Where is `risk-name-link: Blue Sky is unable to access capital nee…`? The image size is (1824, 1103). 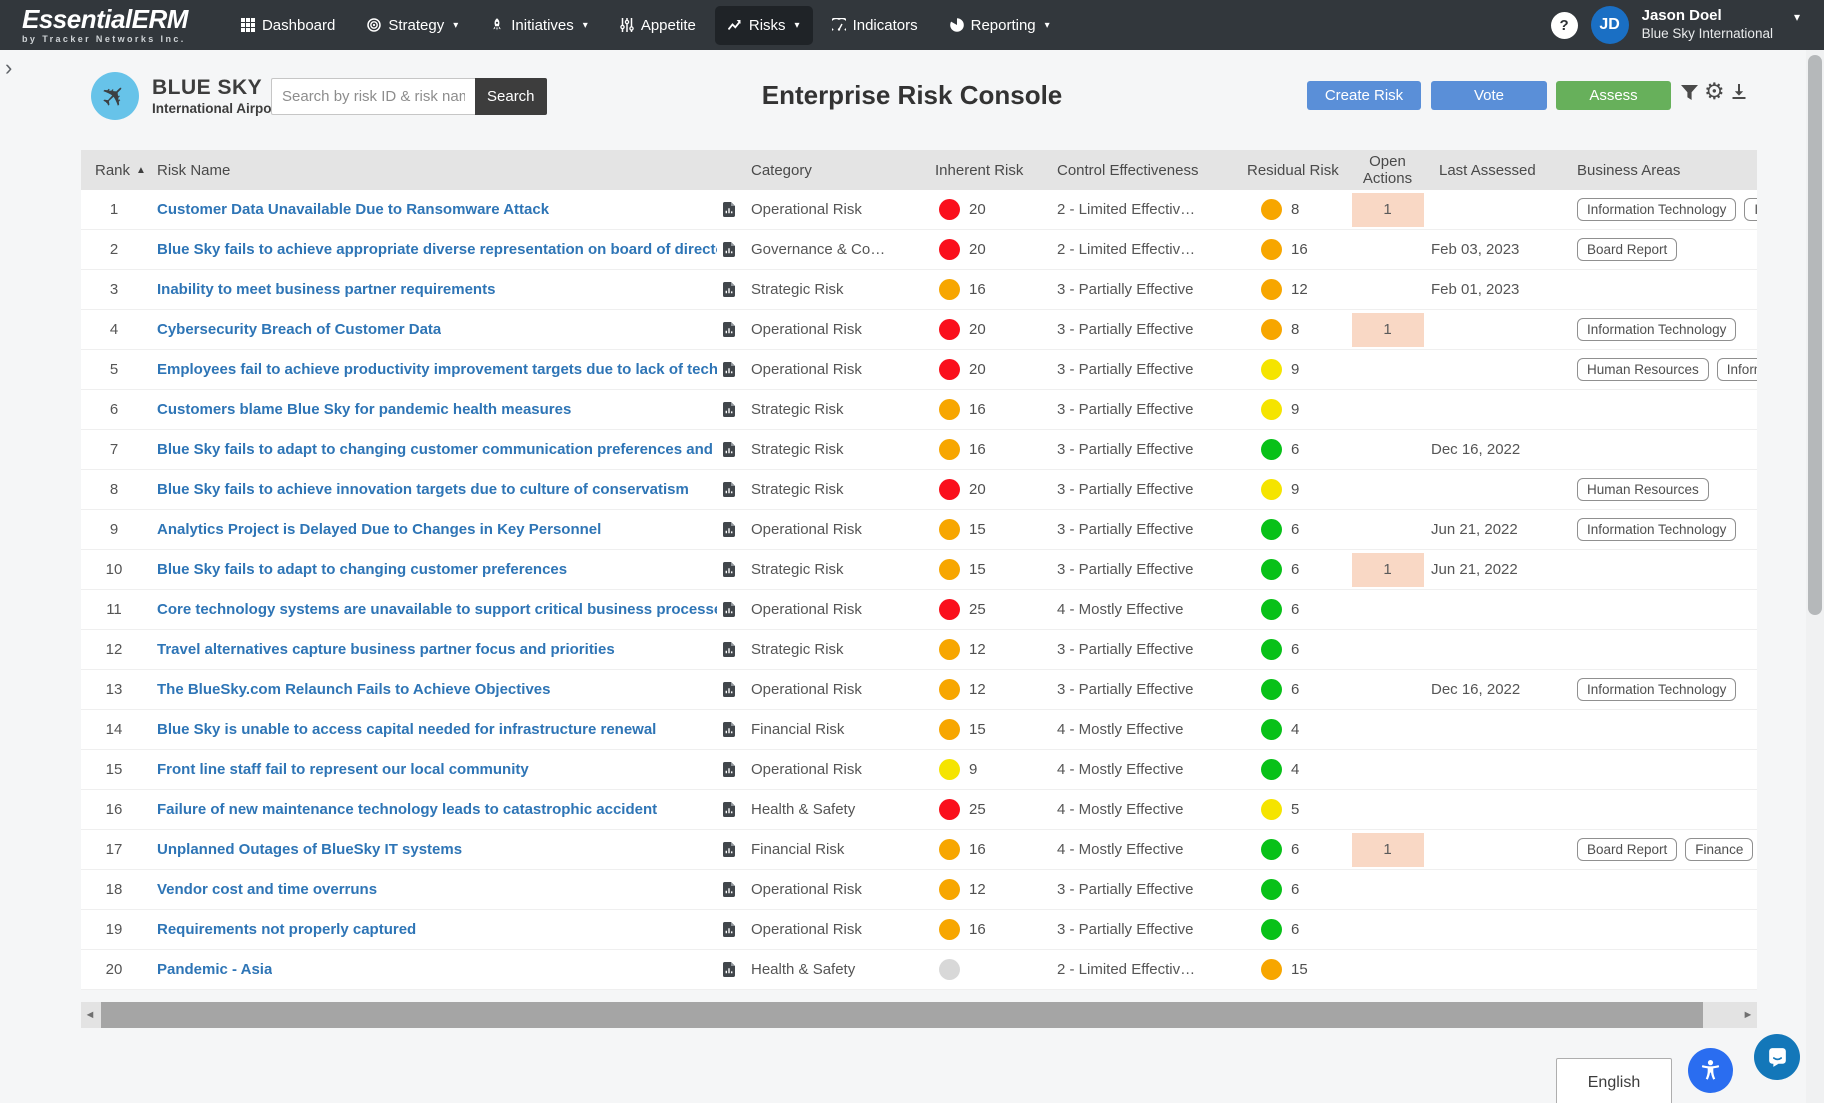 risk-name-link: Blue Sky is unable to access capital nee… is located at coordinates (407, 729).